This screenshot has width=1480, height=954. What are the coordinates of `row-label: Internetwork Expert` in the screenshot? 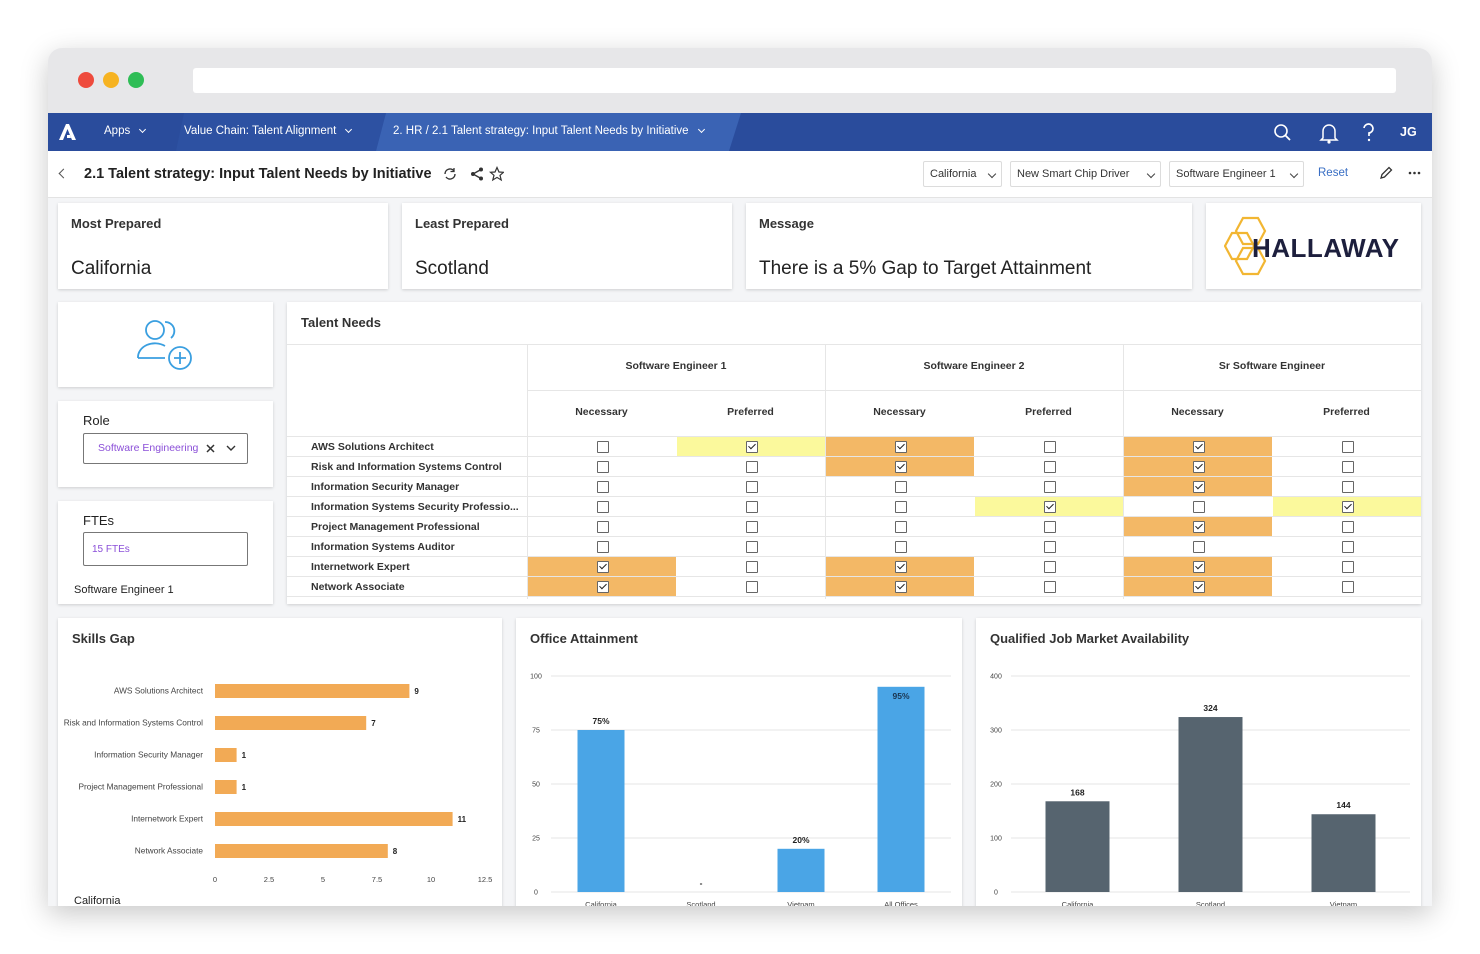 It's located at (360, 567).